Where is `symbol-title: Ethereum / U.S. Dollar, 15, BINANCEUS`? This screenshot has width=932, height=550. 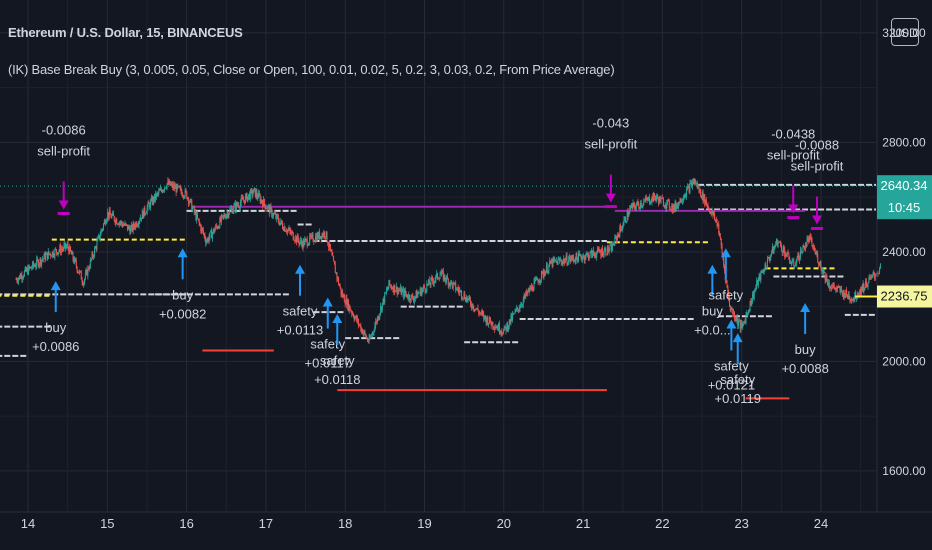 symbol-title: Ethereum / U.S. Dollar, 15, BINANCEUS is located at coordinates (125, 32).